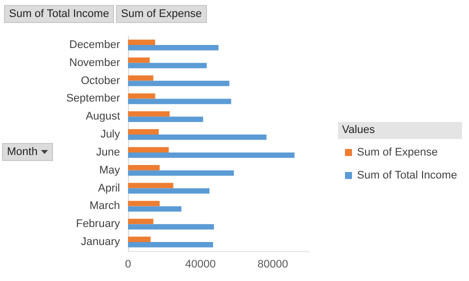 This screenshot has height=281, width=469. Describe the element at coordinates (161, 14) in the screenshot. I see `text: Sum of Expense` at that location.